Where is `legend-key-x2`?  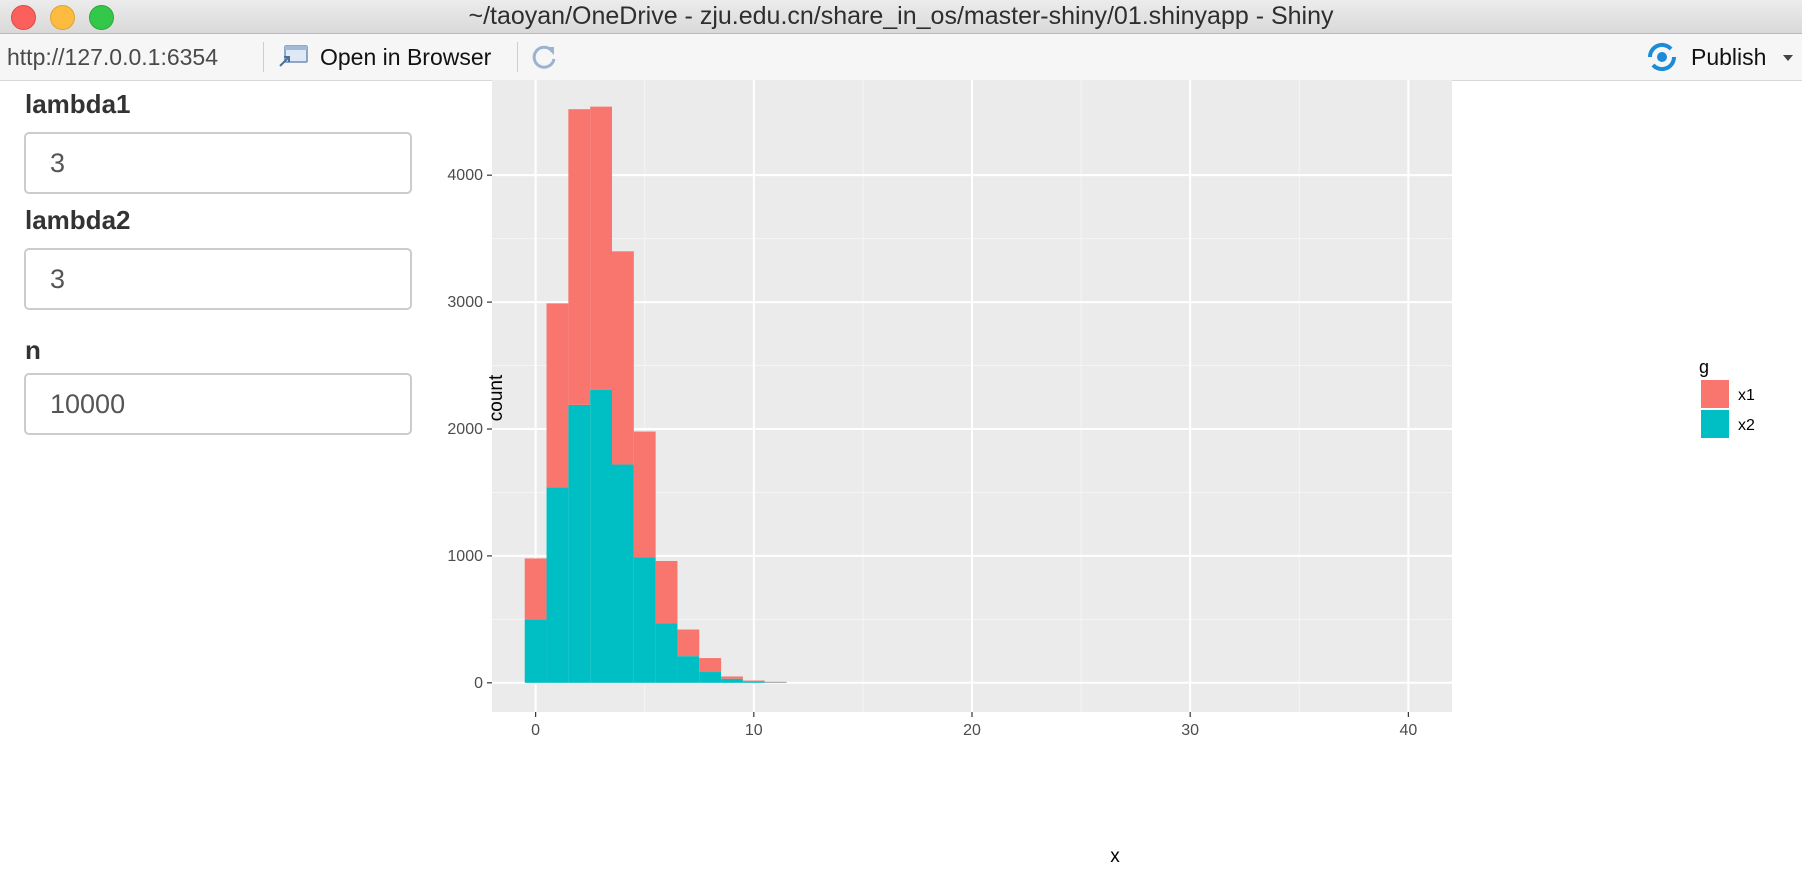
legend-key-x2 is located at coordinates (1715, 424).